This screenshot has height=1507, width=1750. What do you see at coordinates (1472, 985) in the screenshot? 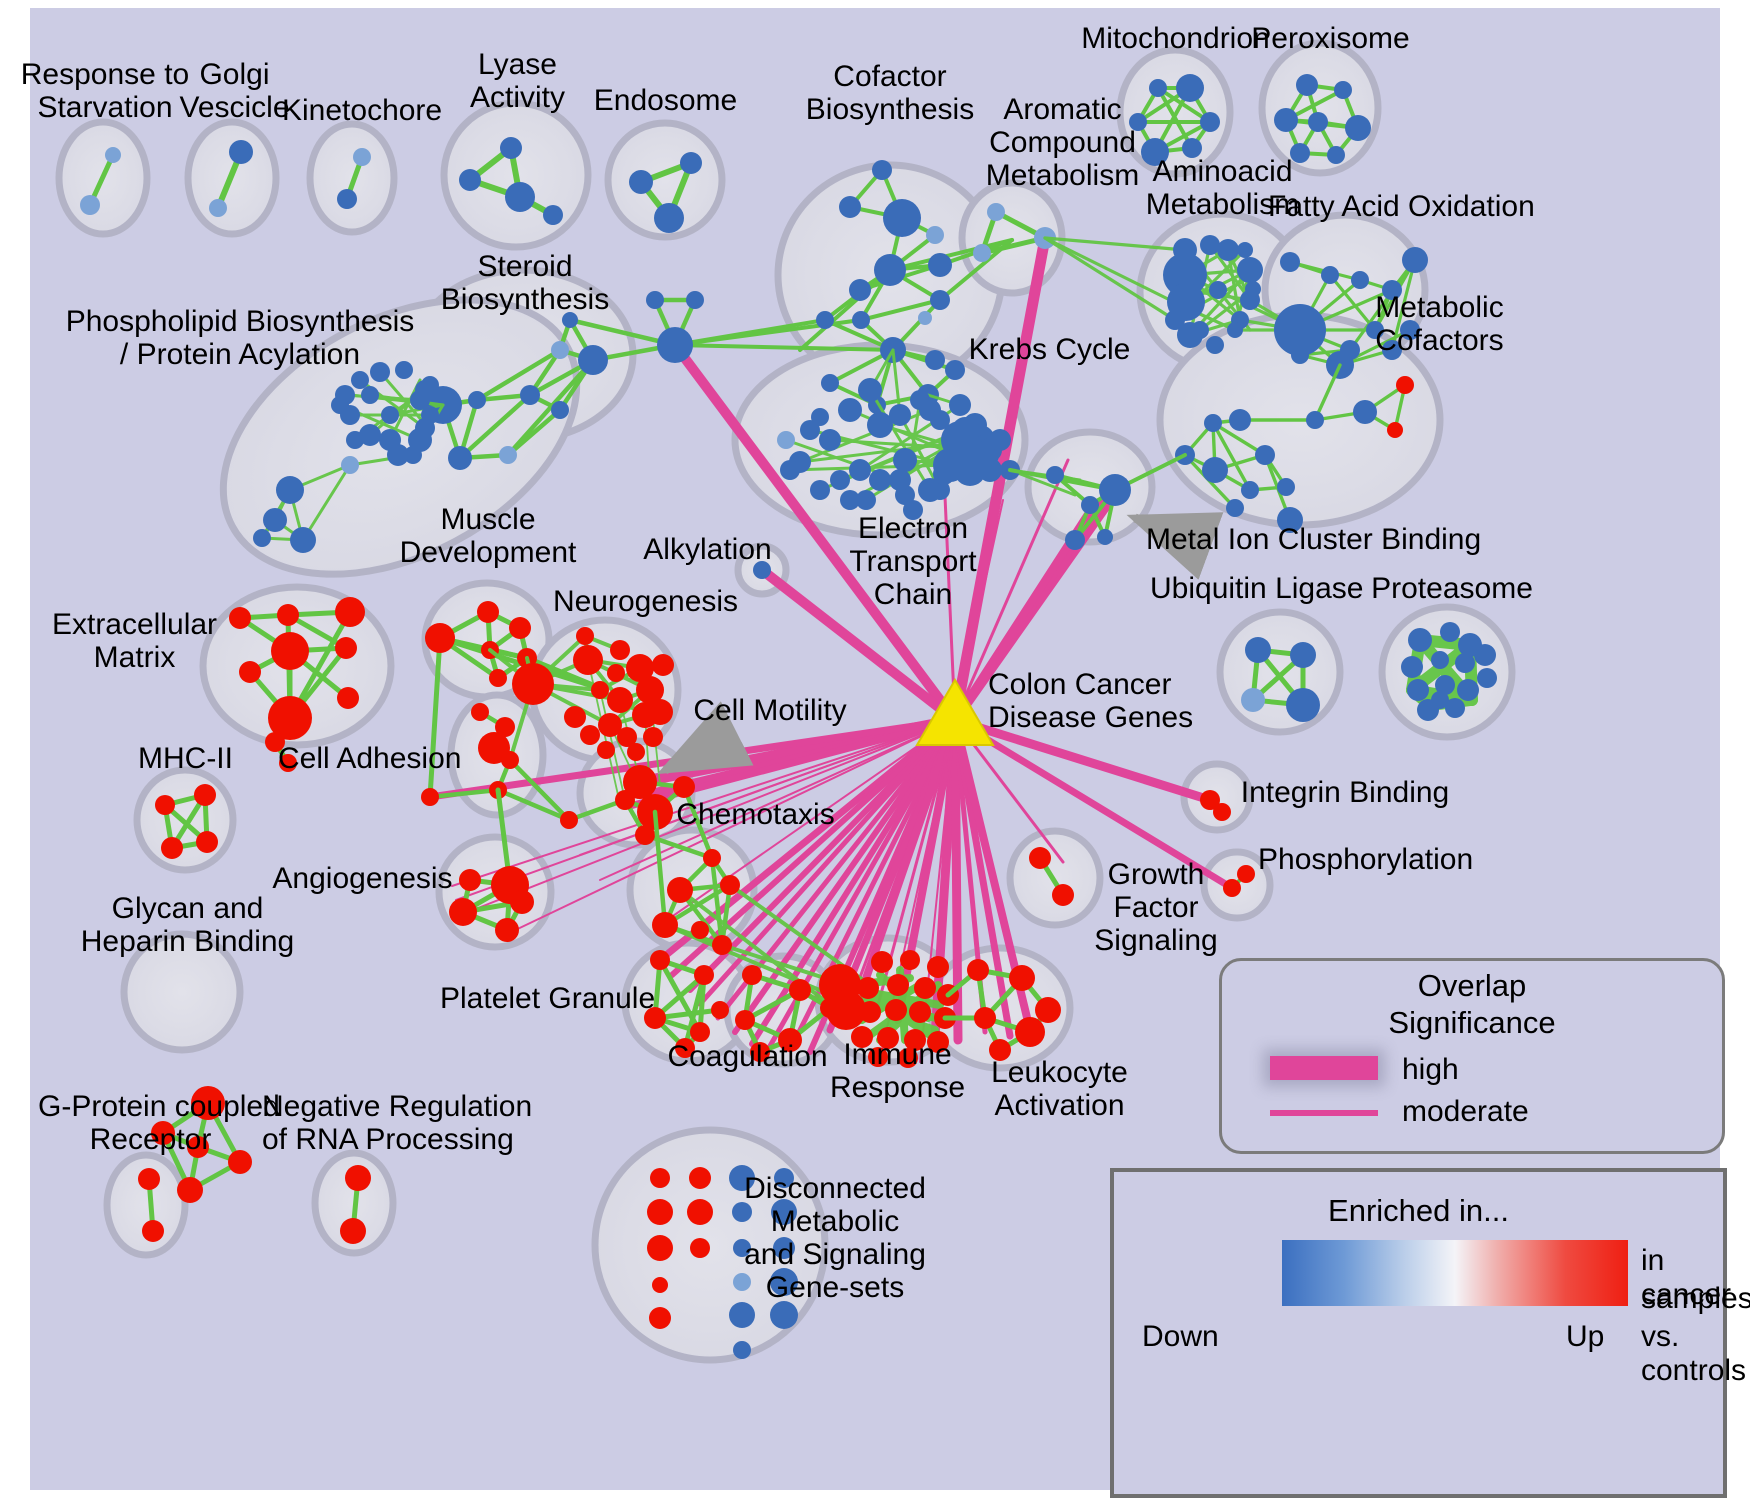
I see `legend-significance-title-line1: Overlap` at bounding box center [1472, 985].